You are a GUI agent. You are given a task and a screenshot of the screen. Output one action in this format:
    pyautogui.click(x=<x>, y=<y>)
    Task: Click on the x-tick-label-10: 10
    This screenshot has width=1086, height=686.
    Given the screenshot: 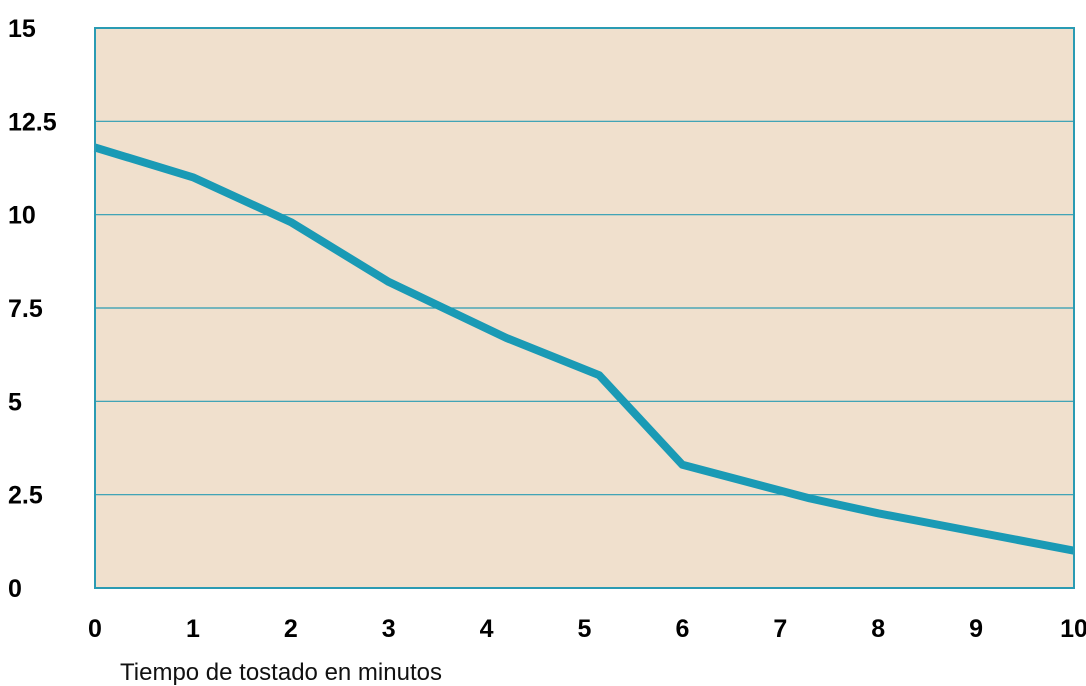 What is the action you would take?
    pyautogui.click(x=1073, y=629)
    